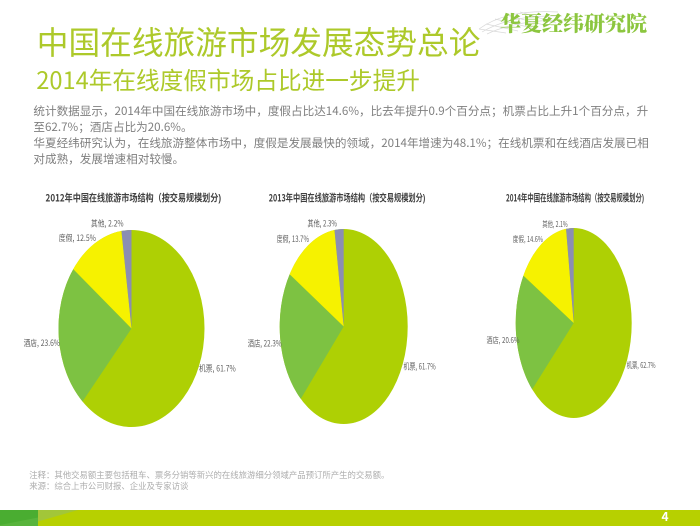 The height and width of the screenshot is (526, 700). What do you see at coordinates (107, 224) in the screenshot?
I see `svg-text: 其他, 2.2%` at bounding box center [107, 224].